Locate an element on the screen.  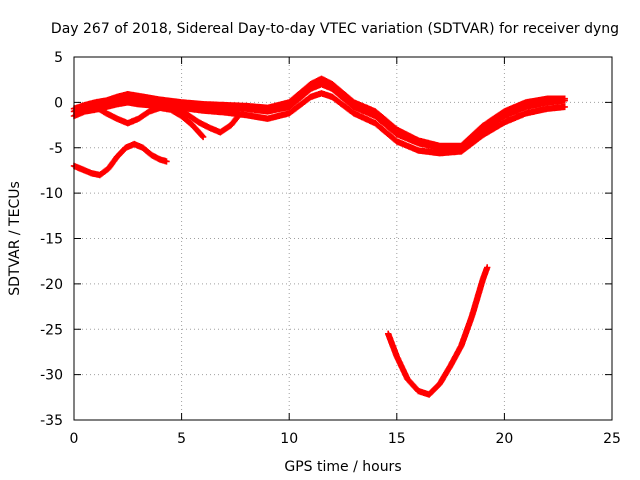
y-tick-label: 0 is located at coordinates (58, 103).